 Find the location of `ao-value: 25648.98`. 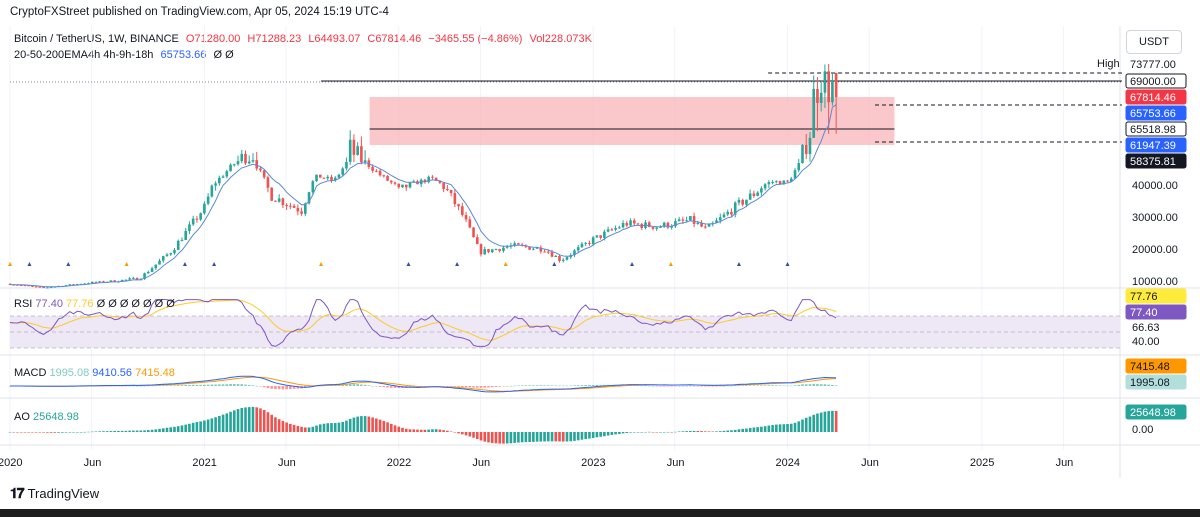

ao-value: 25648.98 is located at coordinates (55, 417).